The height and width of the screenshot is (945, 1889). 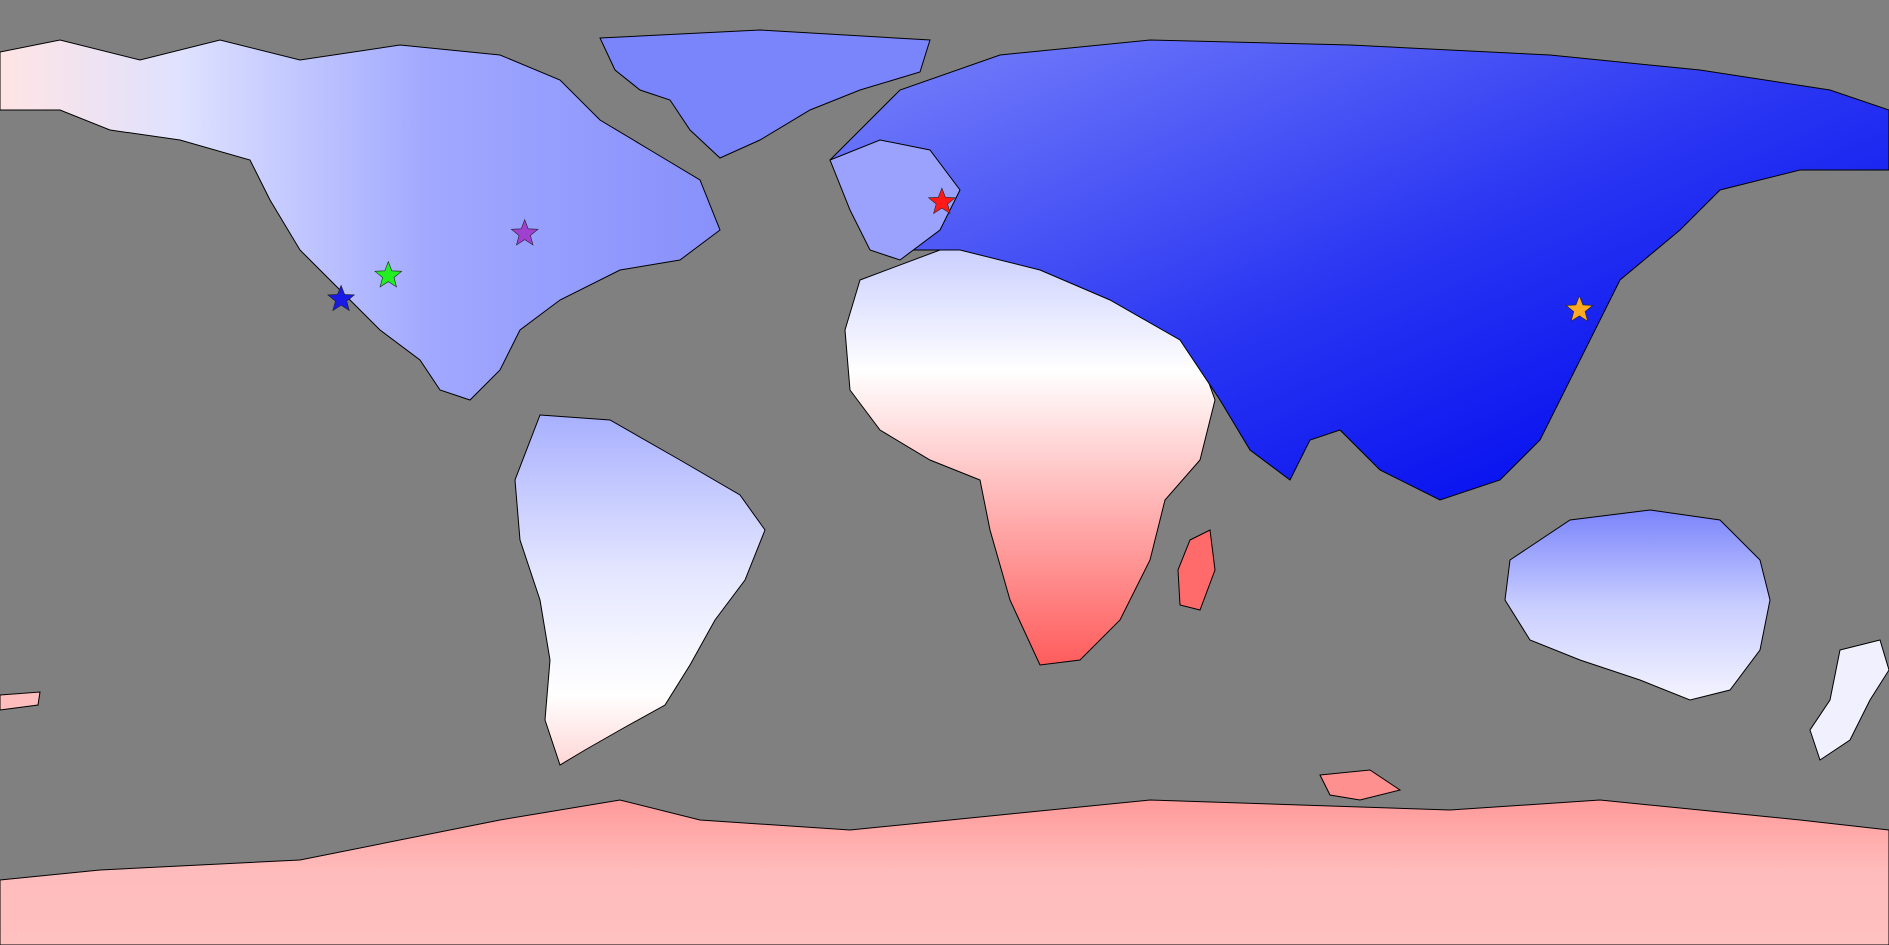 I want to click on red-star-marker, so click(x=941, y=201).